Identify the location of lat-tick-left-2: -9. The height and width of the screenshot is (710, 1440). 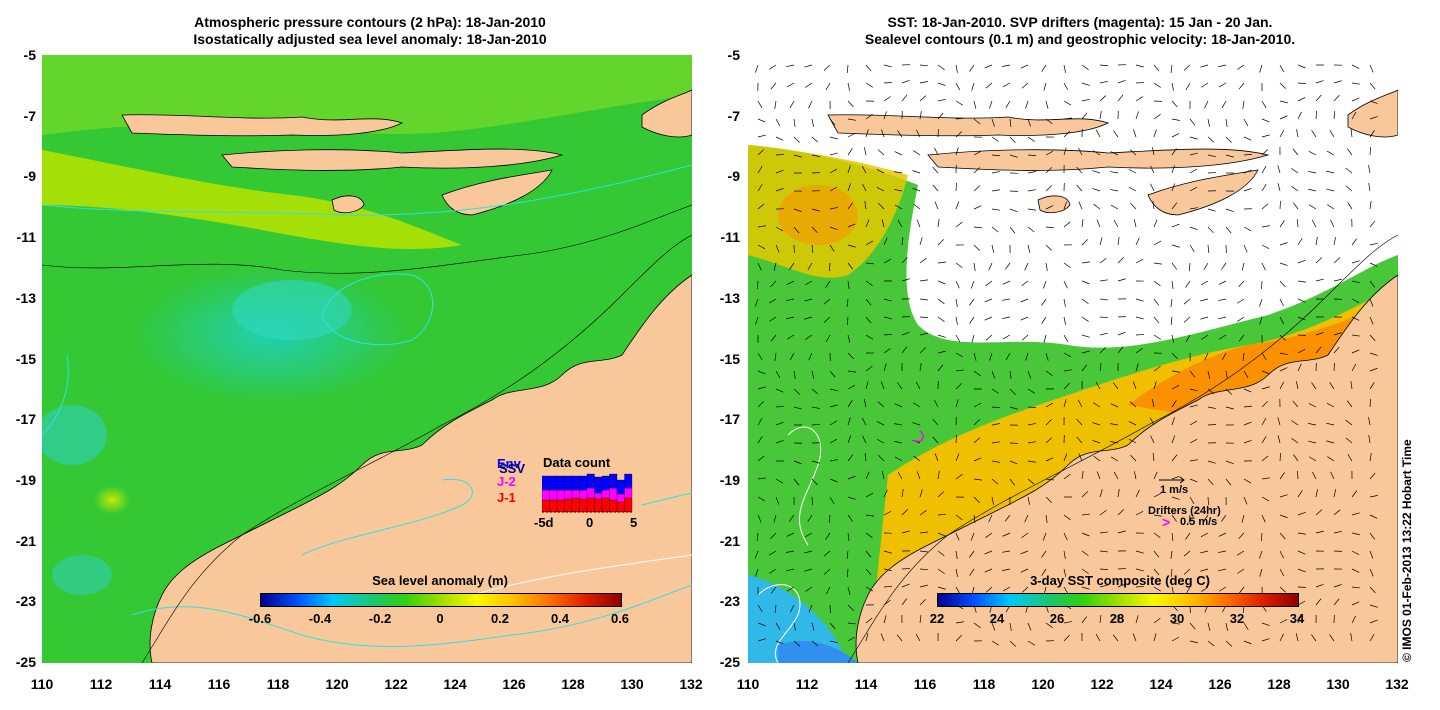
(29, 176).